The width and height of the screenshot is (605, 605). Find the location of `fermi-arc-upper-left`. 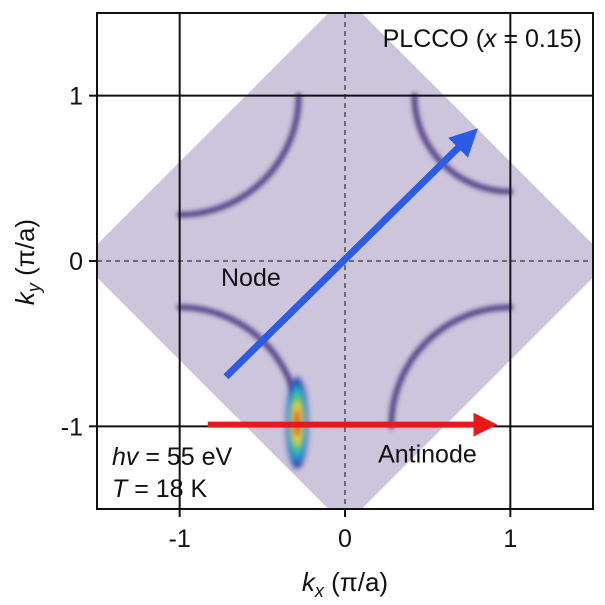

fermi-arc-upper-left is located at coordinates (239, 155).